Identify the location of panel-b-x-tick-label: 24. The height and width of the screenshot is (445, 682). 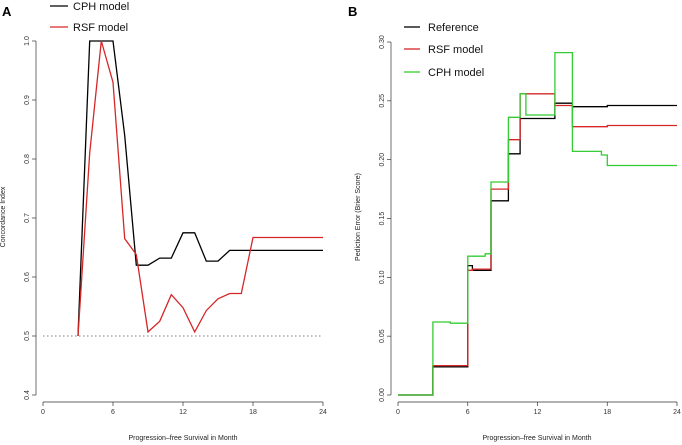
(677, 412).